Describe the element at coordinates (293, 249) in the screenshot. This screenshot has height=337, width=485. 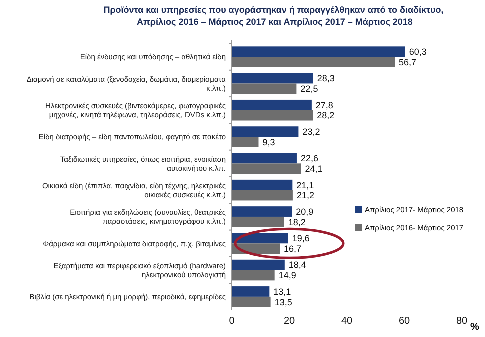
I see `data-label: 16,7` at that location.